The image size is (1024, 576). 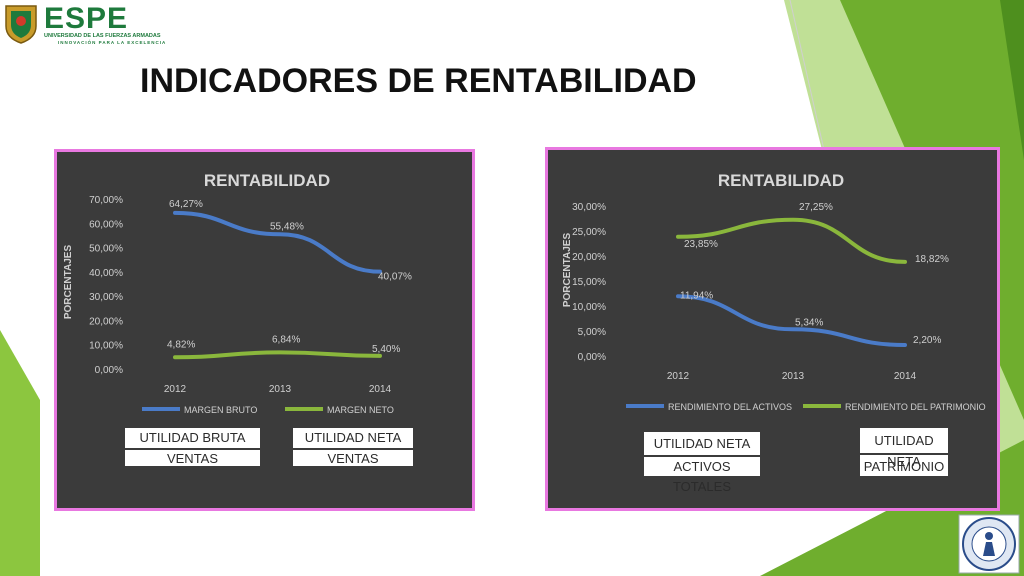 I want to click on series-line-rendimiento-del-patrimonio, so click(x=791, y=240).